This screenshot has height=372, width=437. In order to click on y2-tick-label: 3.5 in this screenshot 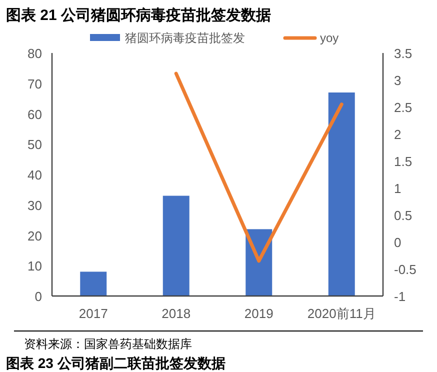, I will do `click(403, 53)`.